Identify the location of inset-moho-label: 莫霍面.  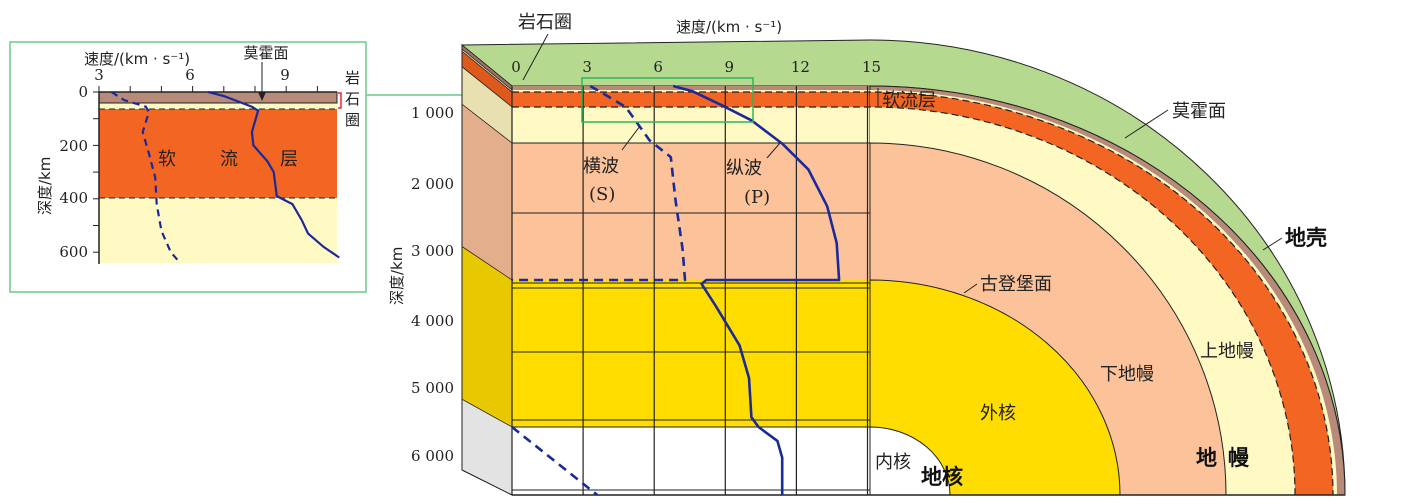
(265, 53).